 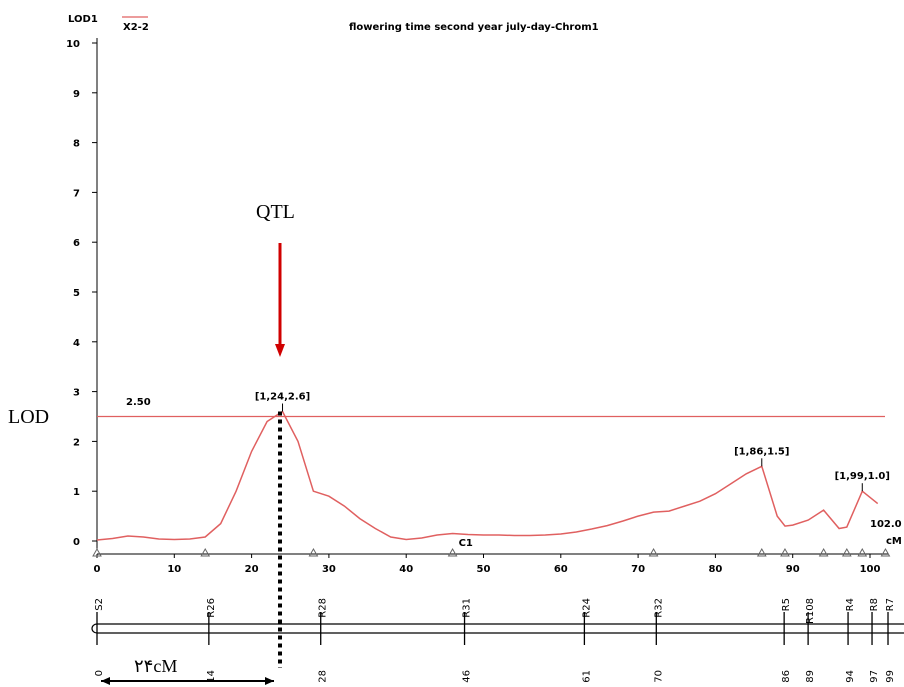 What do you see at coordinates (761, 451) in the screenshot?
I see `peak-label: [1,86,1.5]` at bounding box center [761, 451].